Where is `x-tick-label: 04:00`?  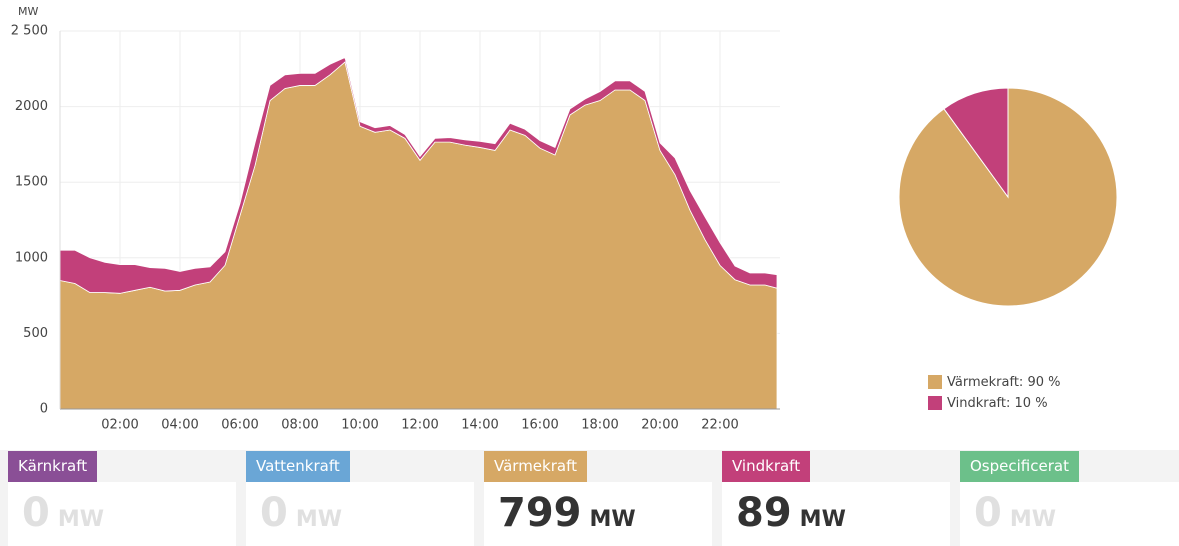
x-tick-label: 04:00 is located at coordinates (179, 425).